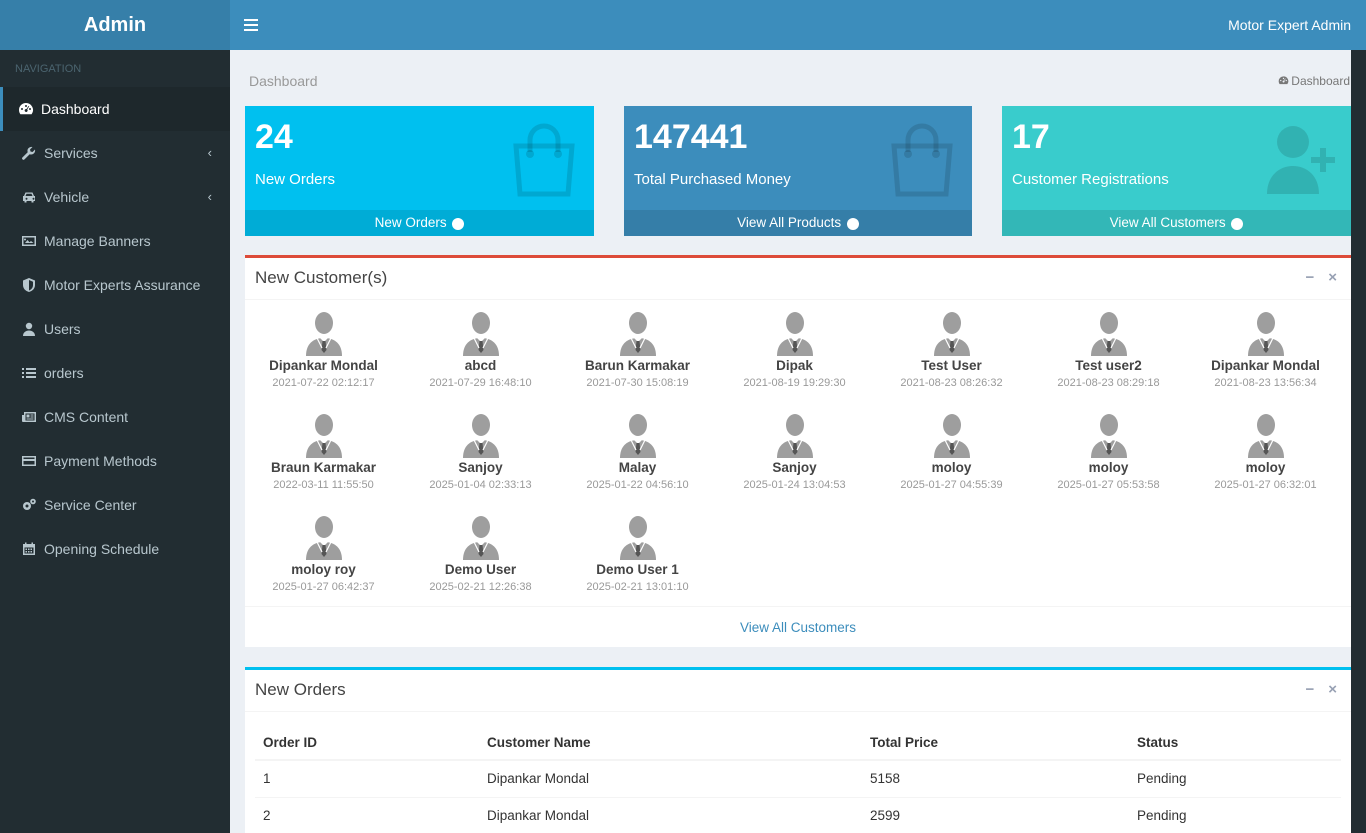  Describe the element at coordinates (323, 569) in the screenshot. I see `customer-name: moloy roy` at that location.